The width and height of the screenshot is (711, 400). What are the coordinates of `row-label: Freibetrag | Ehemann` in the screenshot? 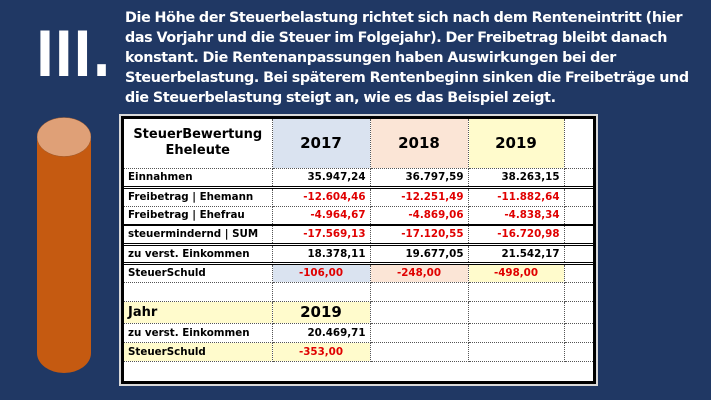 It's located at (198, 196).